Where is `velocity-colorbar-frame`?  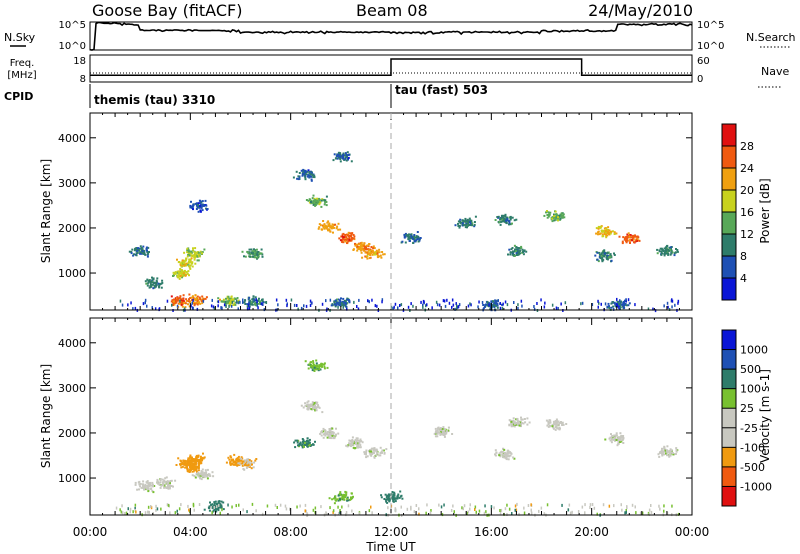
velocity-colorbar-frame is located at coordinates (729, 418).